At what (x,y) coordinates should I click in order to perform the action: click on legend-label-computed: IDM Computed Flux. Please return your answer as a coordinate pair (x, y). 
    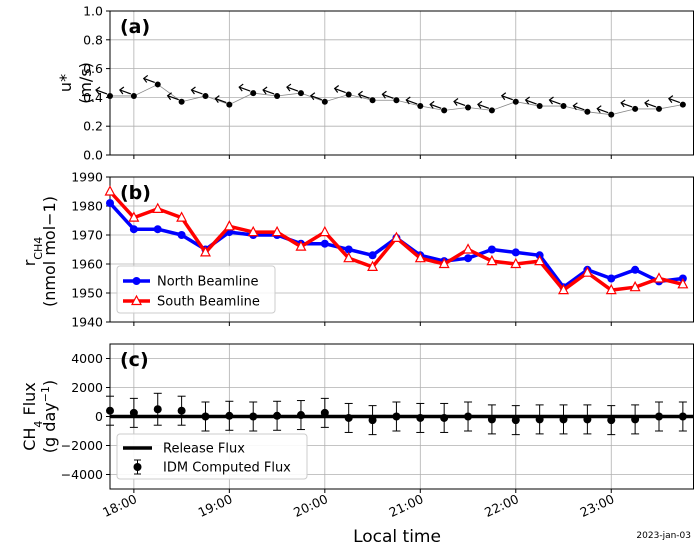
    Looking at the image, I should click on (227, 468).